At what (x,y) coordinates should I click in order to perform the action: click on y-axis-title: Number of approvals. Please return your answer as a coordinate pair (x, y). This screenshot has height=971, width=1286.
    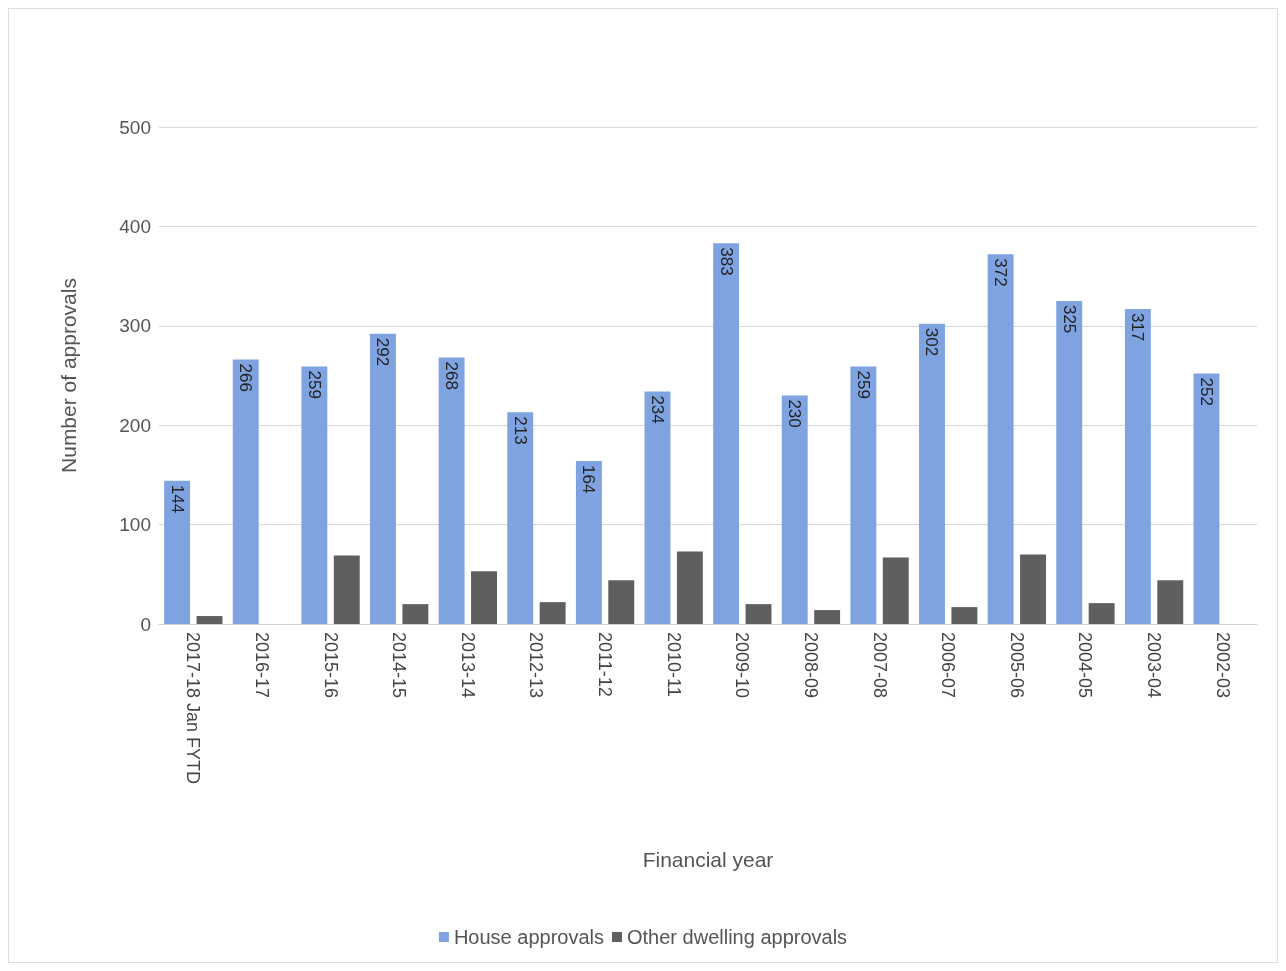
    Looking at the image, I should click on (68, 375).